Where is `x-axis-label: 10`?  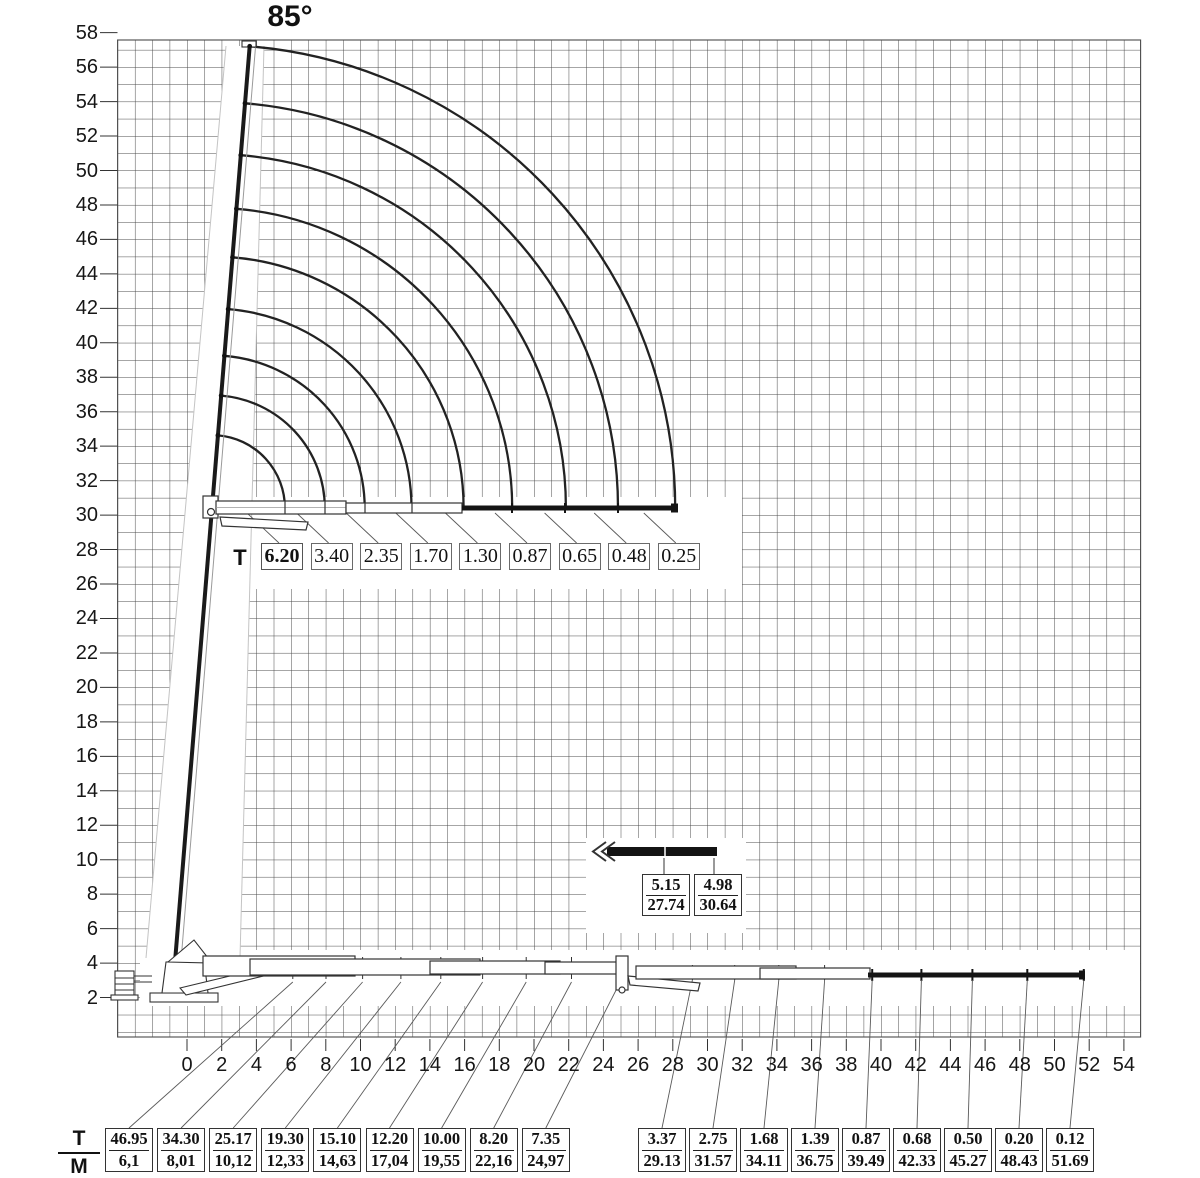
x-axis-label: 10 is located at coordinates (360, 1065).